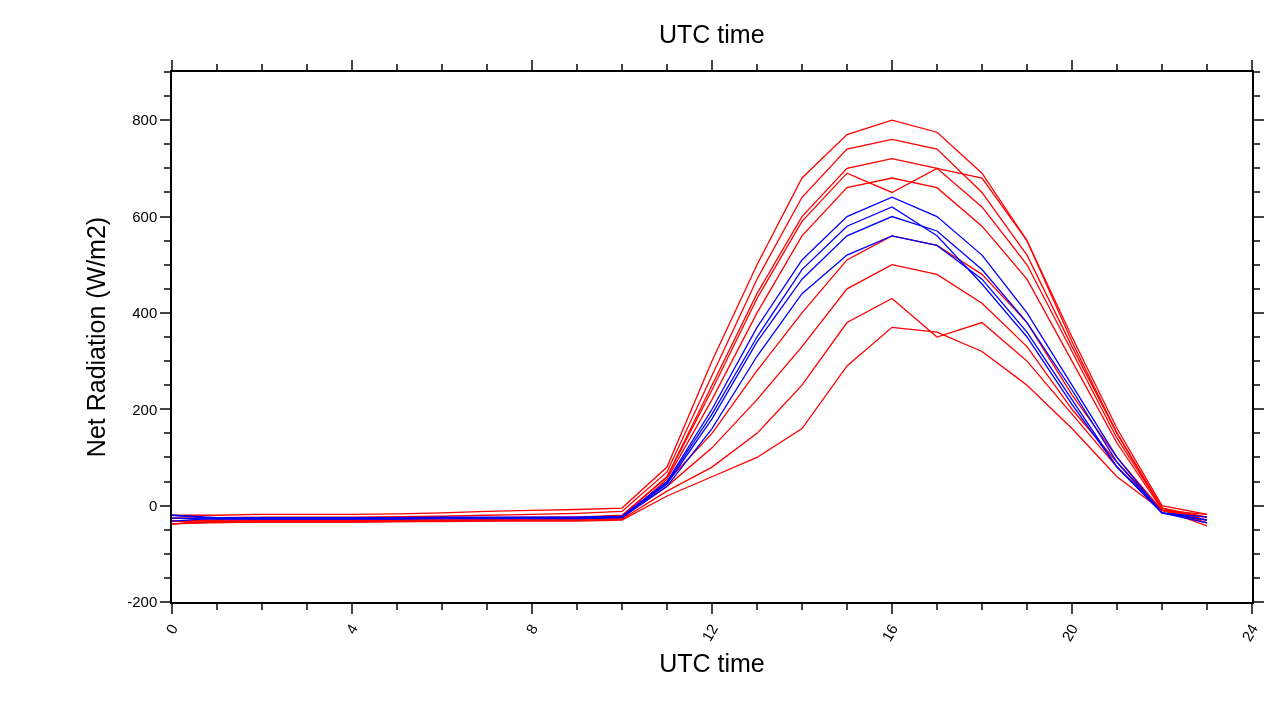 The image size is (1285, 704). I want to click on x-tick-label: 0, so click(172, 629).